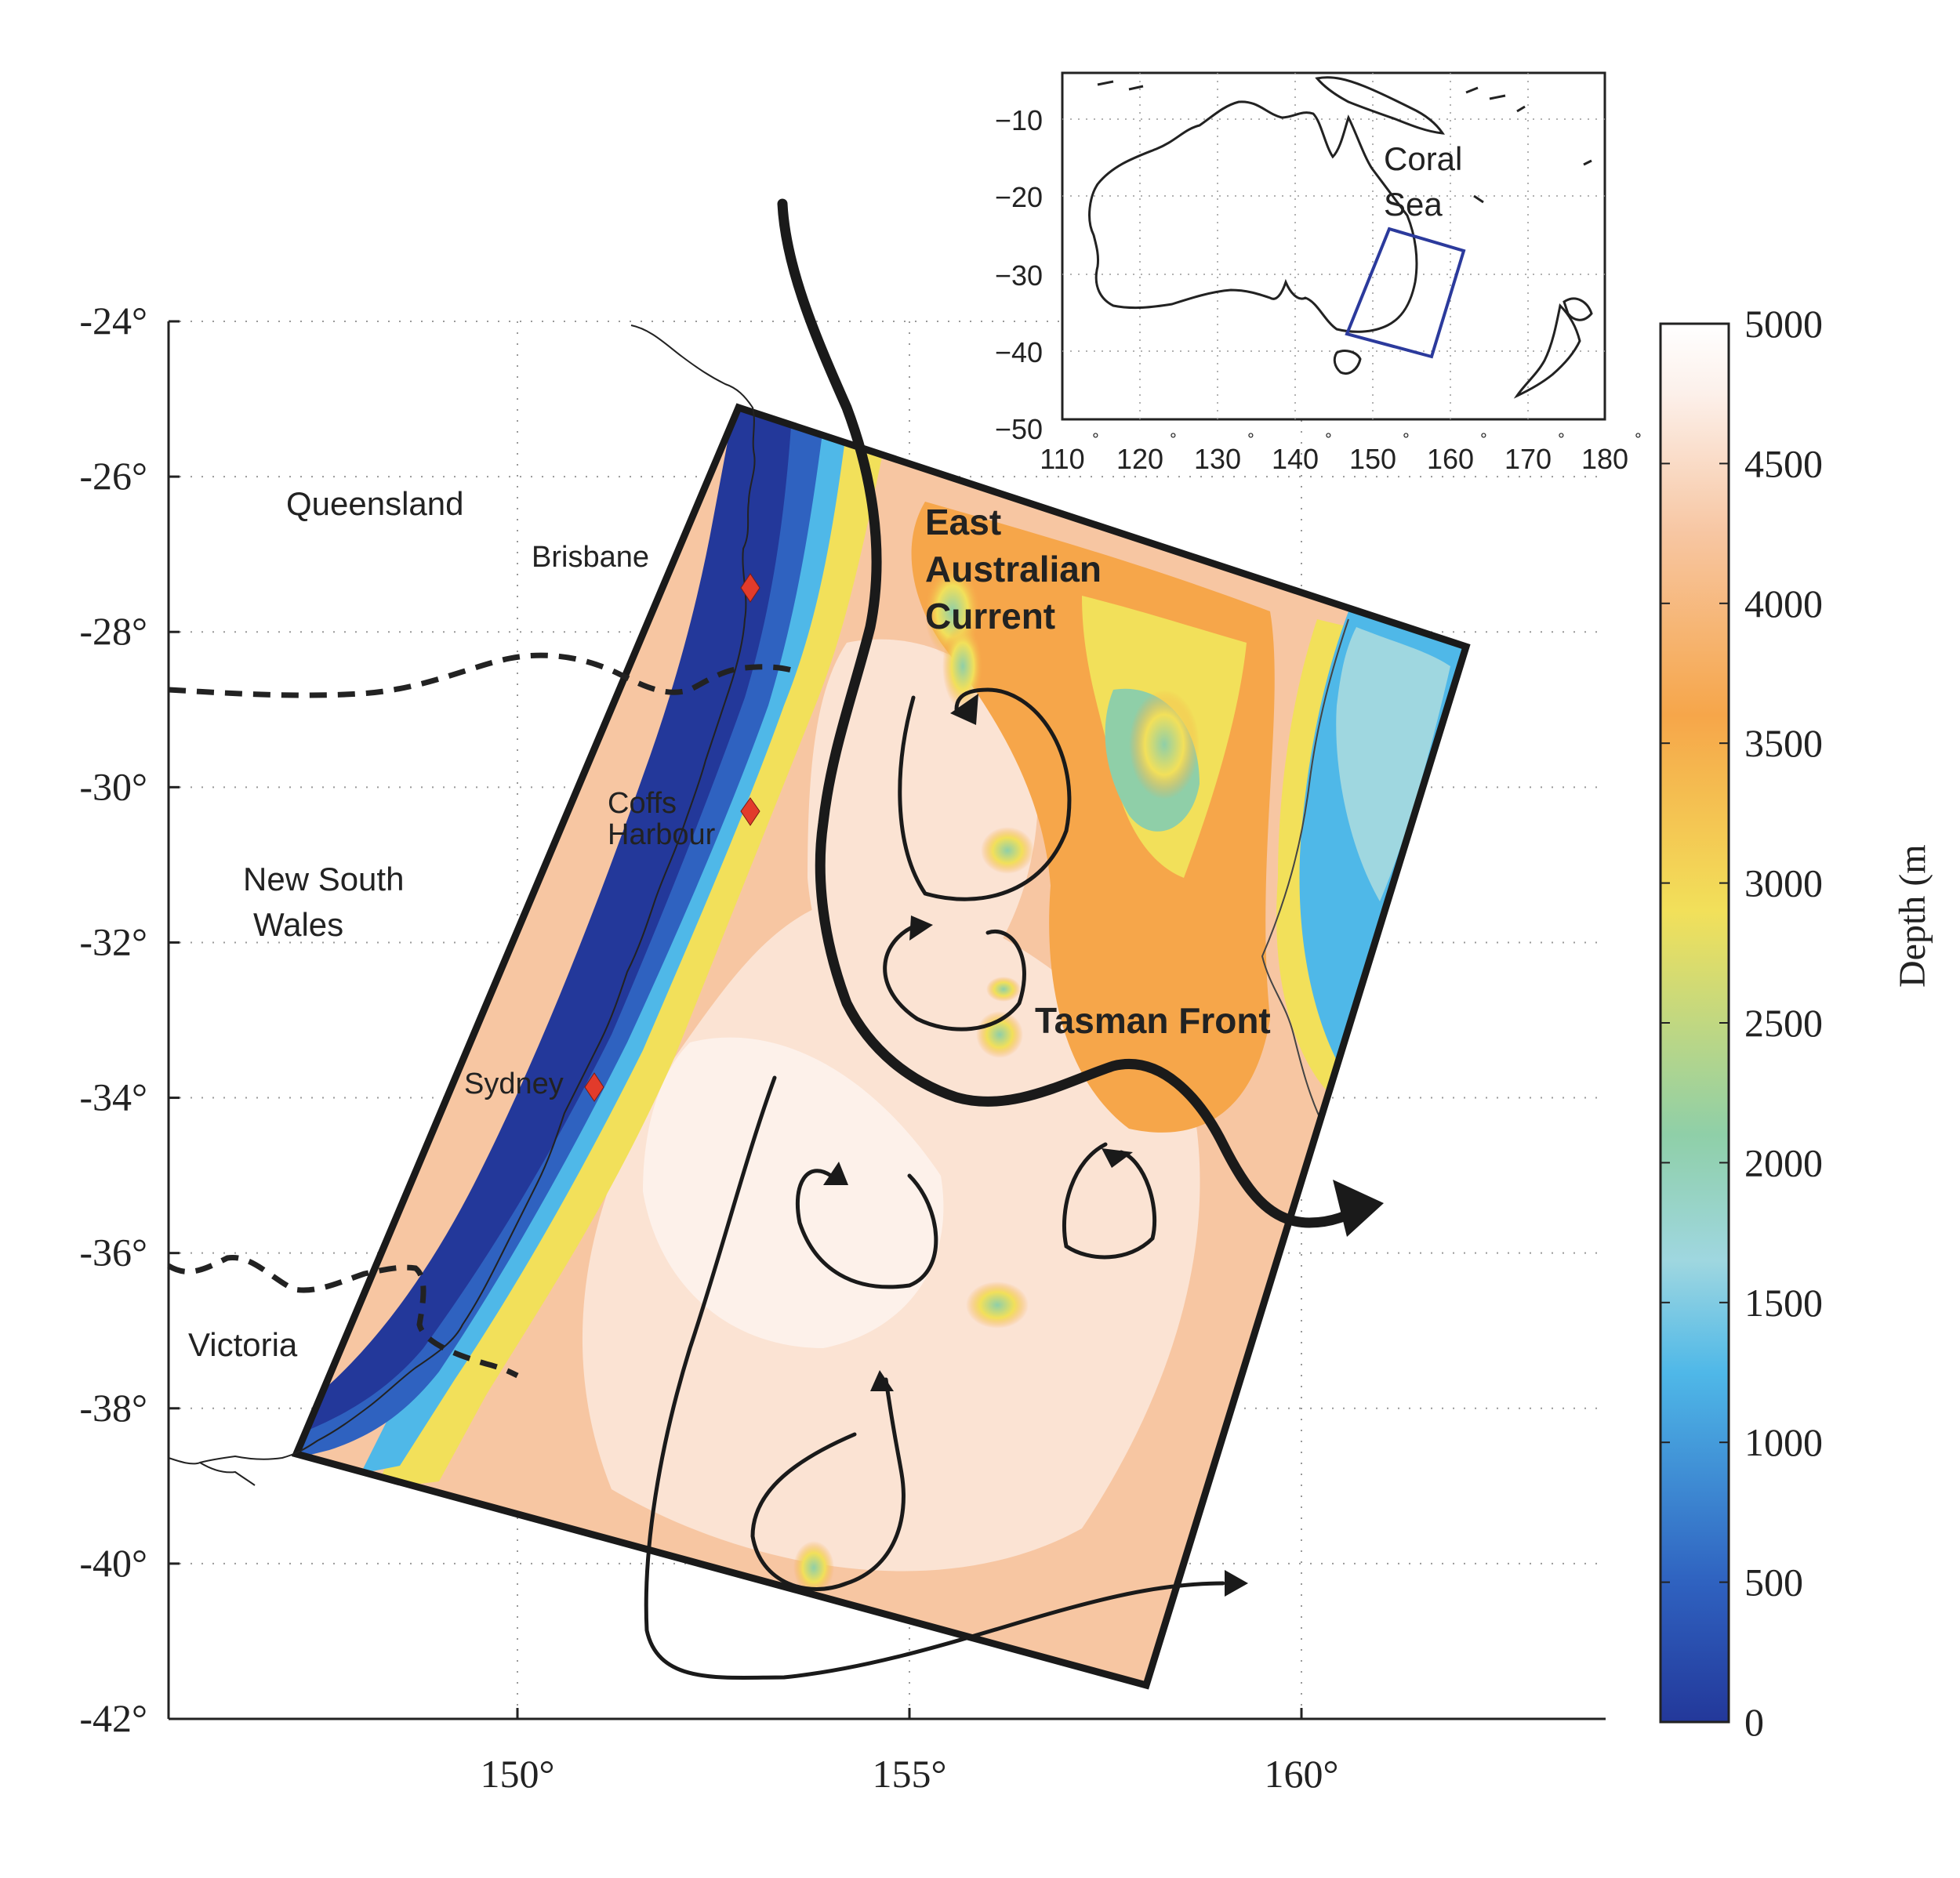 Image resolution: width=1960 pixels, height=1878 pixels. I want to click on inset-nz-north-island-outline, so click(1578, 309).